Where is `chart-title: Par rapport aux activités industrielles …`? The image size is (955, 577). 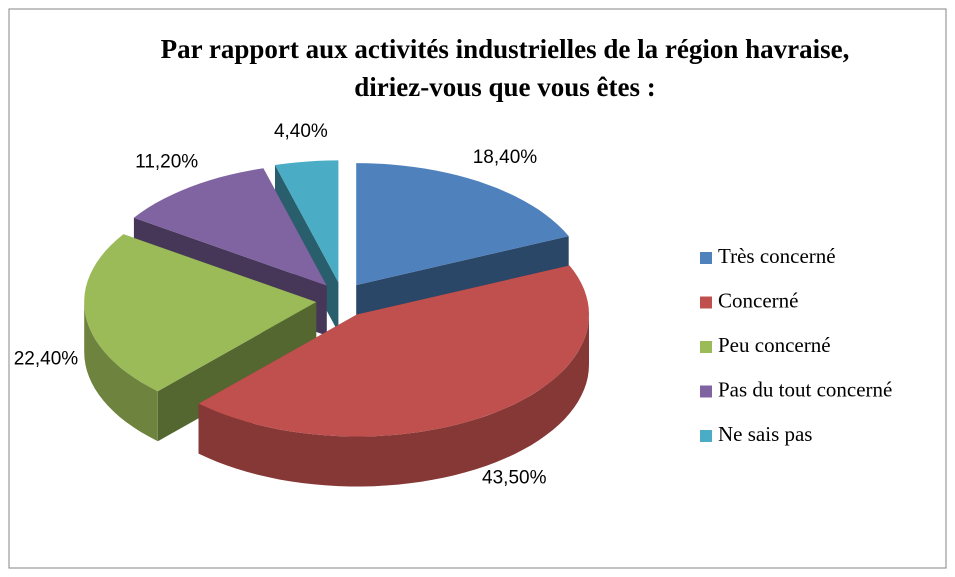 chart-title: Par rapport aux activités industrielles … is located at coordinates (505, 68).